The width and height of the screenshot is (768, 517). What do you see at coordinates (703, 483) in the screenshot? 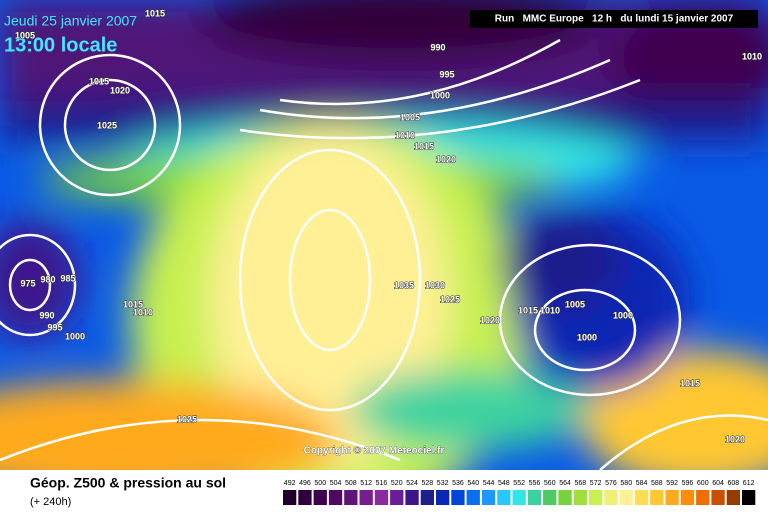
I see `legend-label: 600` at bounding box center [703, 483].